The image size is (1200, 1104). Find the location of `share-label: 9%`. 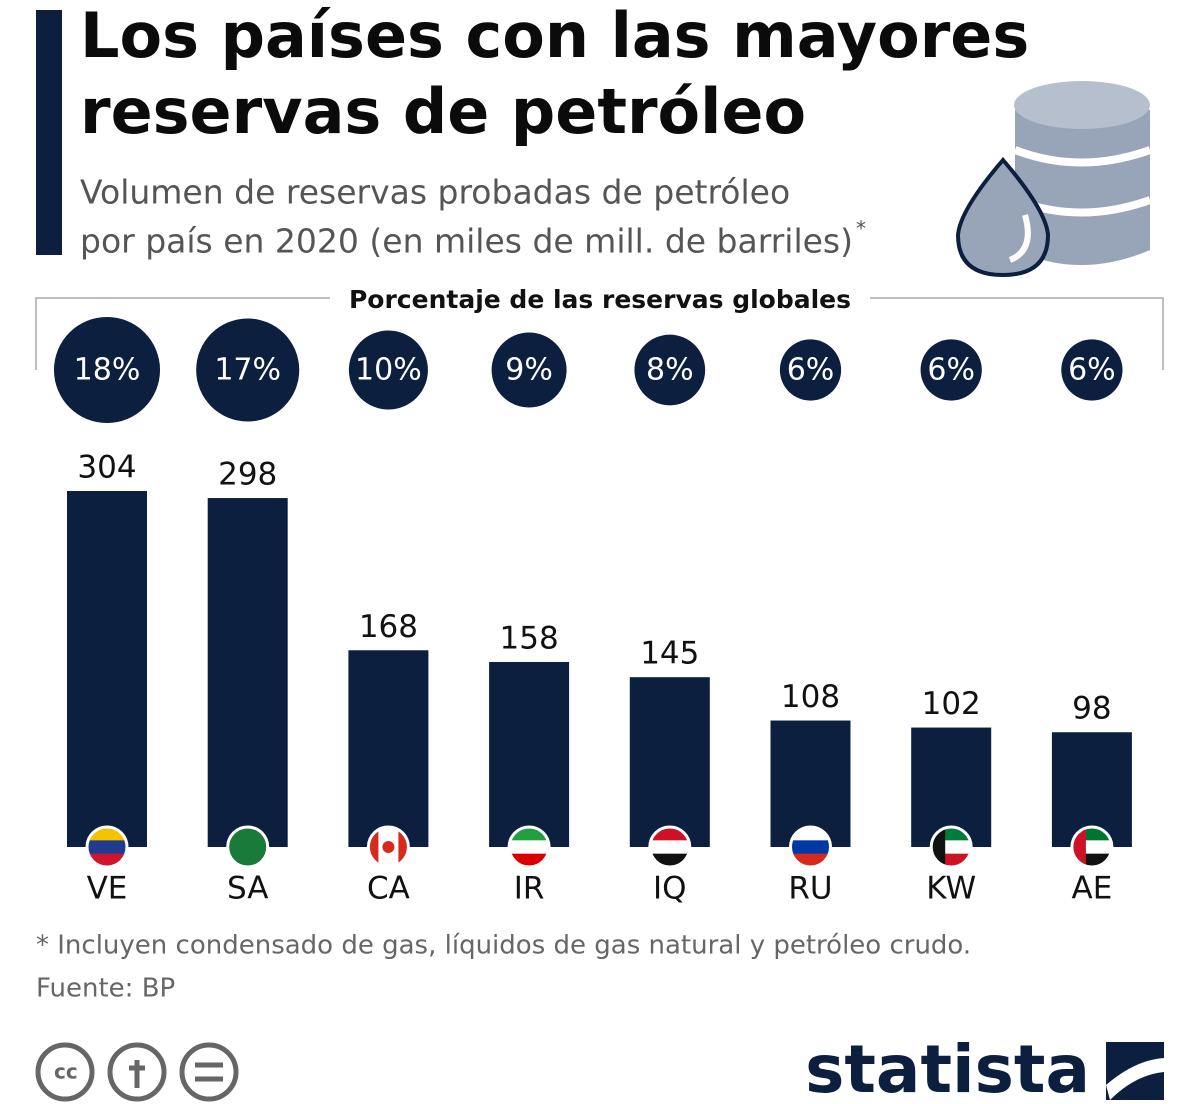

share-label: 9% is located at coordinates (529, 370).